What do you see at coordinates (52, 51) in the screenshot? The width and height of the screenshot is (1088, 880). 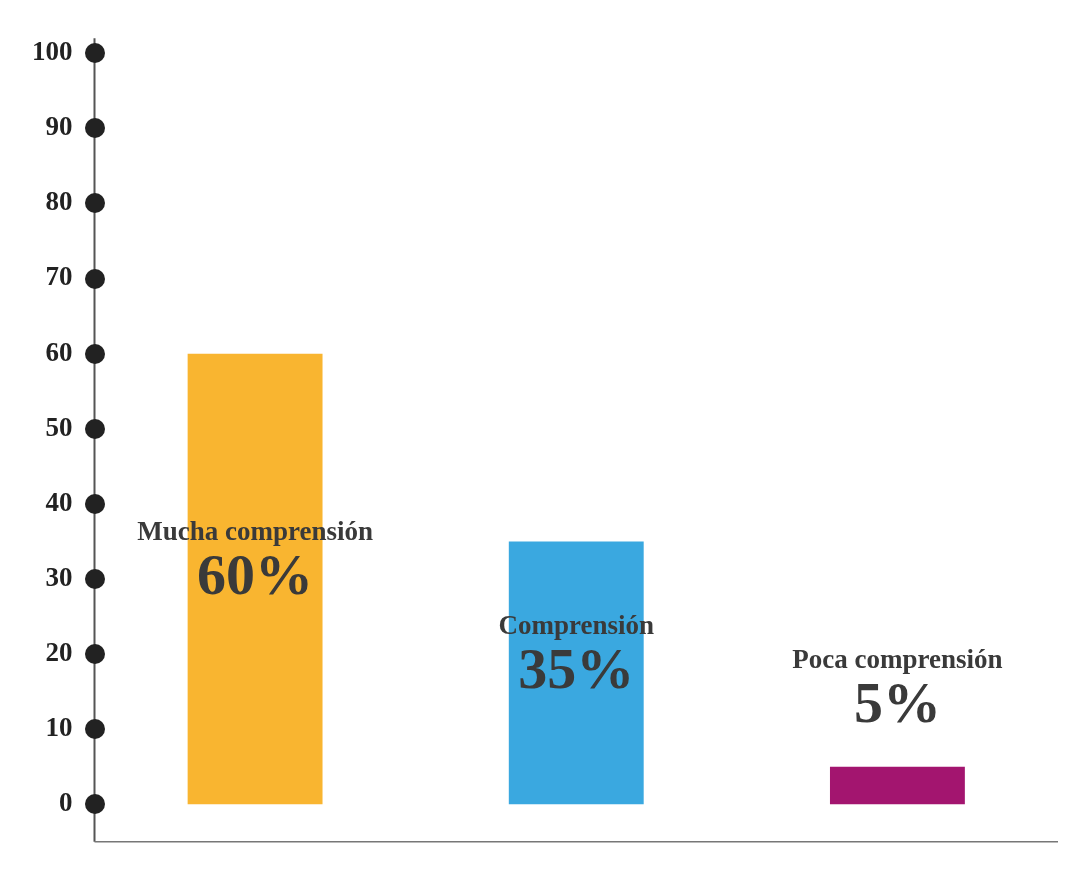 I see `y-tick-label: 100` at bounding box center [52, 51].